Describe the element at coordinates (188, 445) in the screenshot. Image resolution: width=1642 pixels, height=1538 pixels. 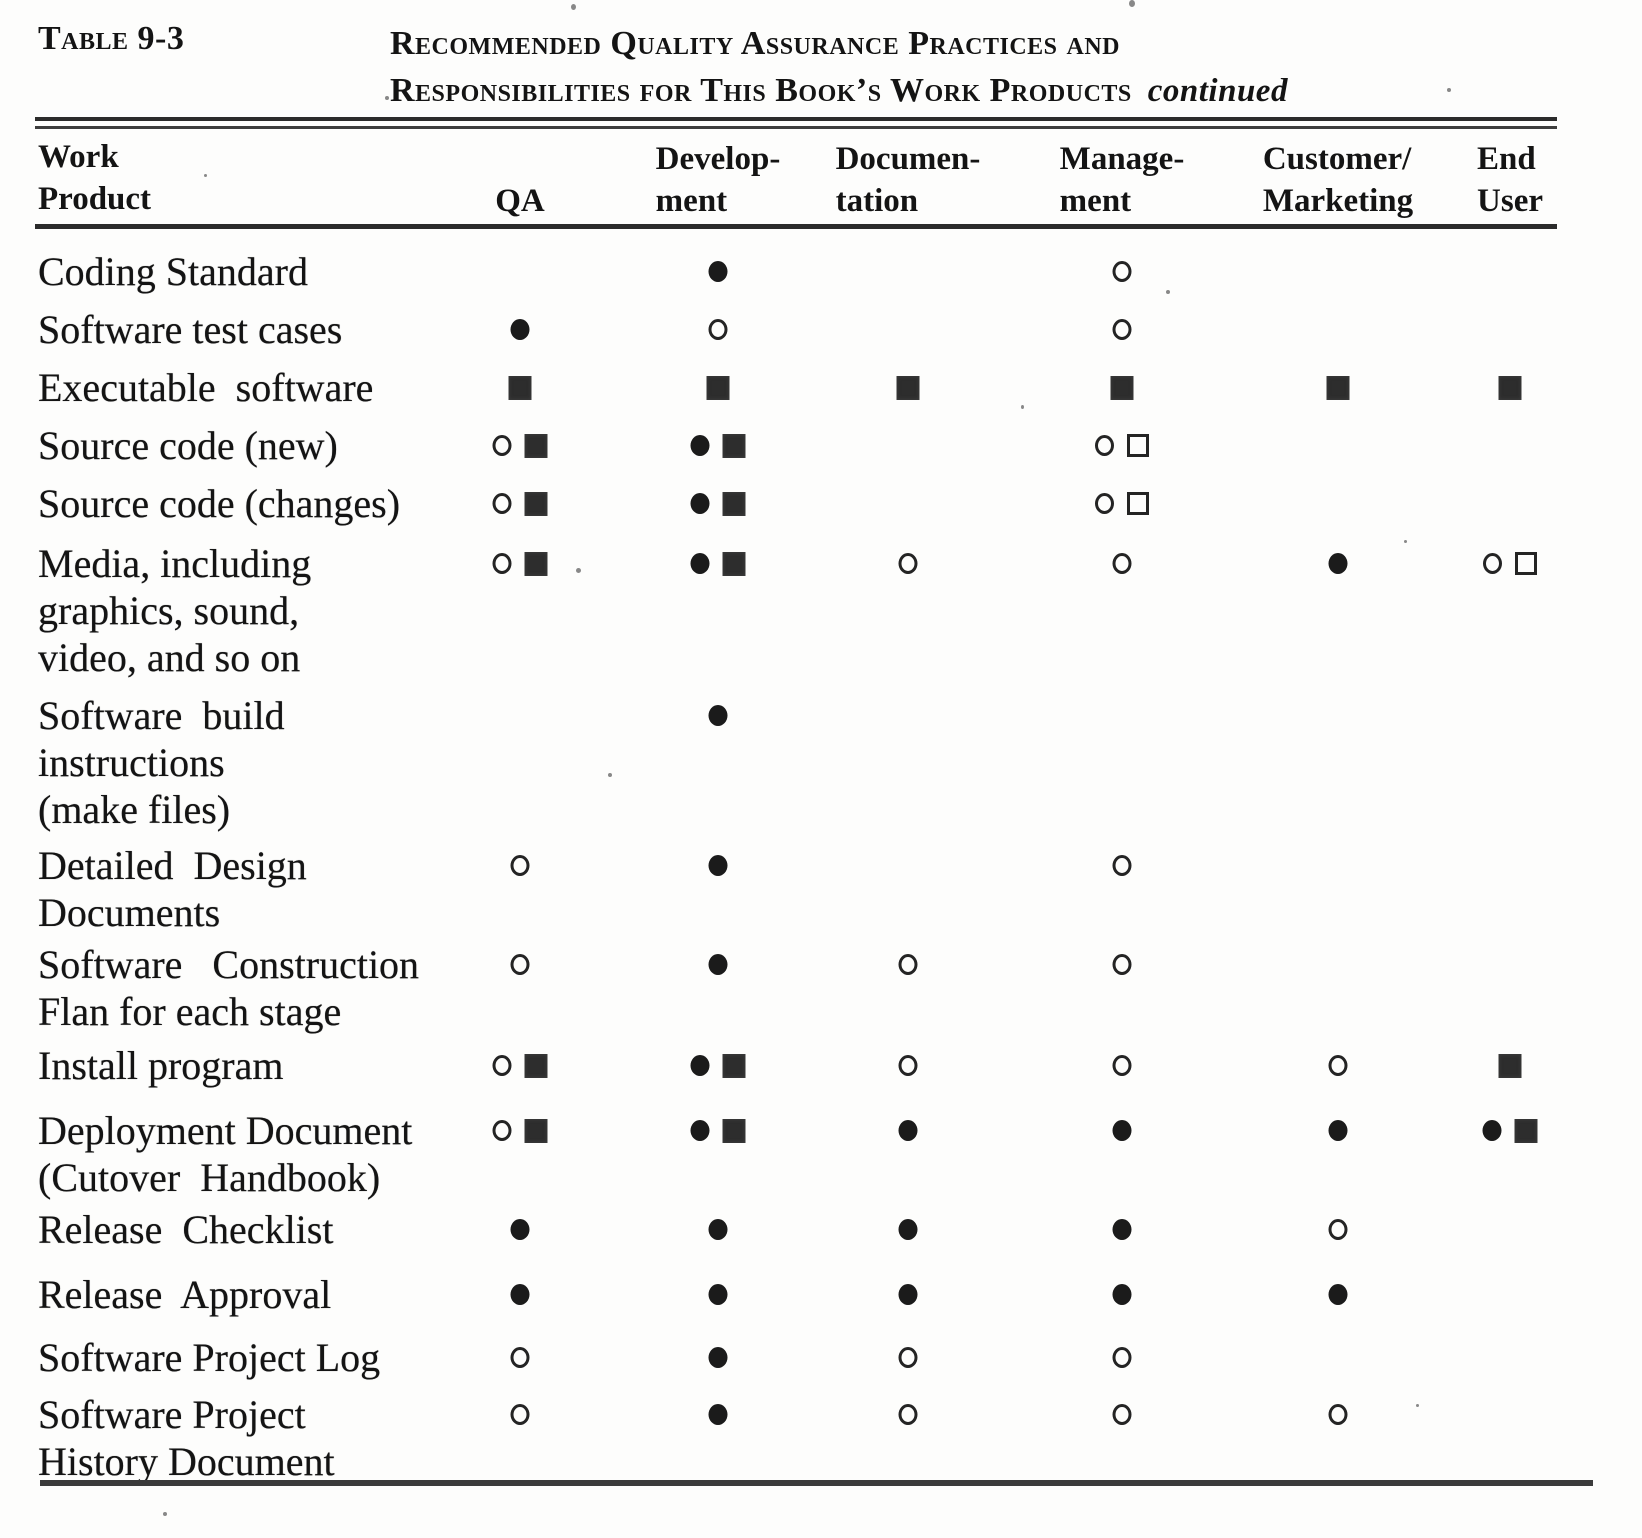
I see `row-label: Source code (new)` at that location.